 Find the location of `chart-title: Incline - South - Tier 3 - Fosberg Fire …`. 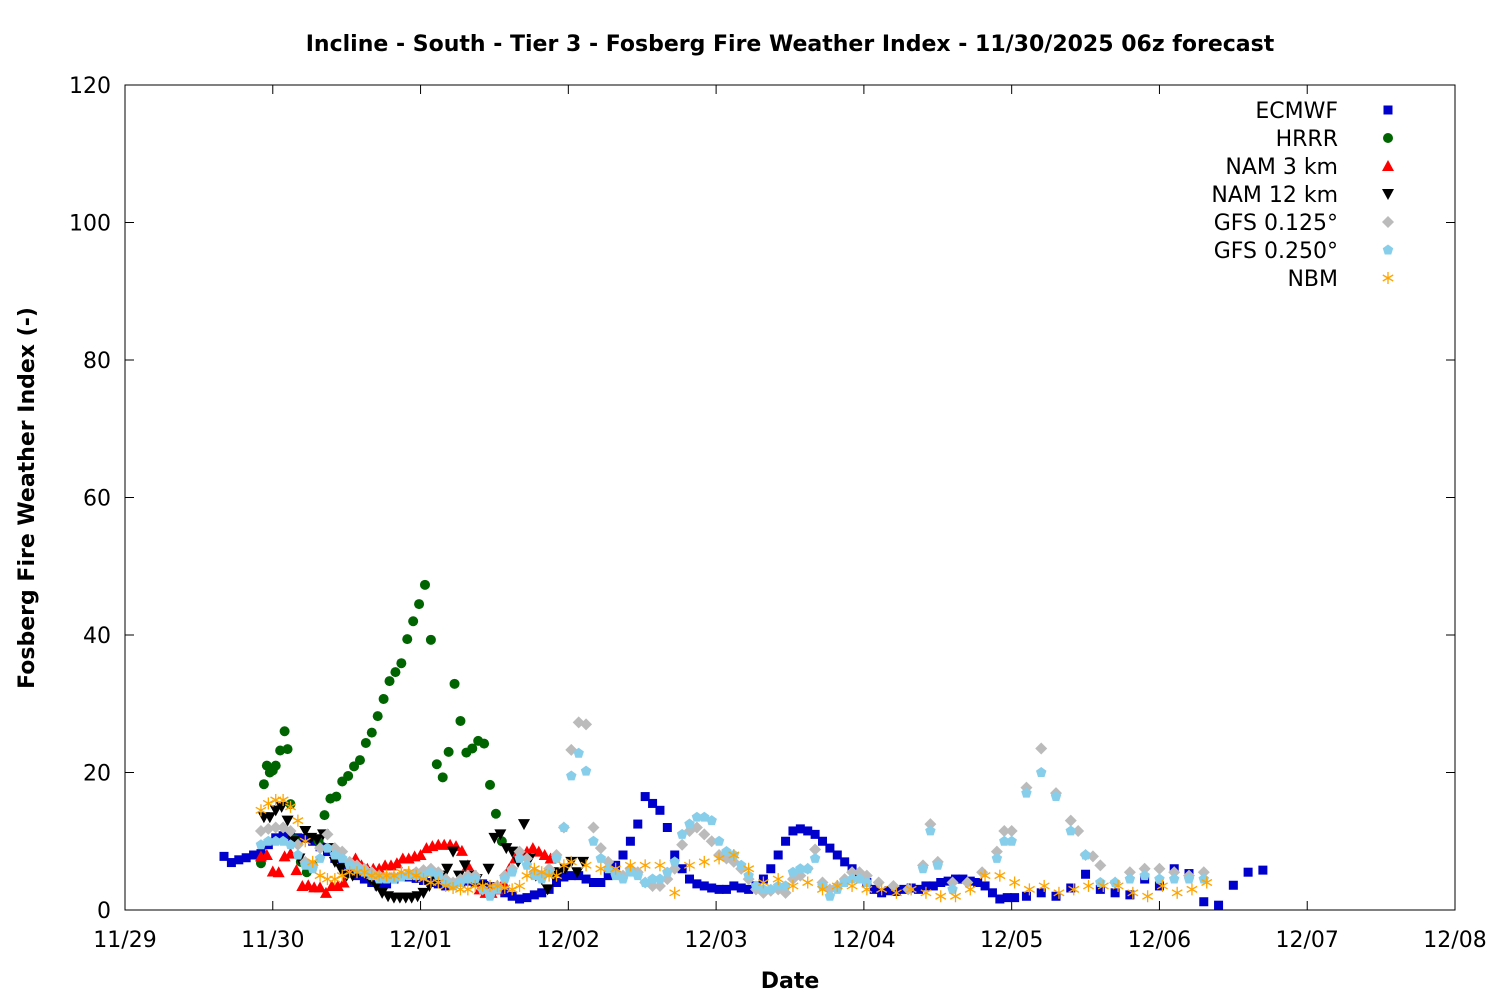

chart-title: Incline - South - Tier 3 - Fosberg Fire … is located at coordinates (790, 44).